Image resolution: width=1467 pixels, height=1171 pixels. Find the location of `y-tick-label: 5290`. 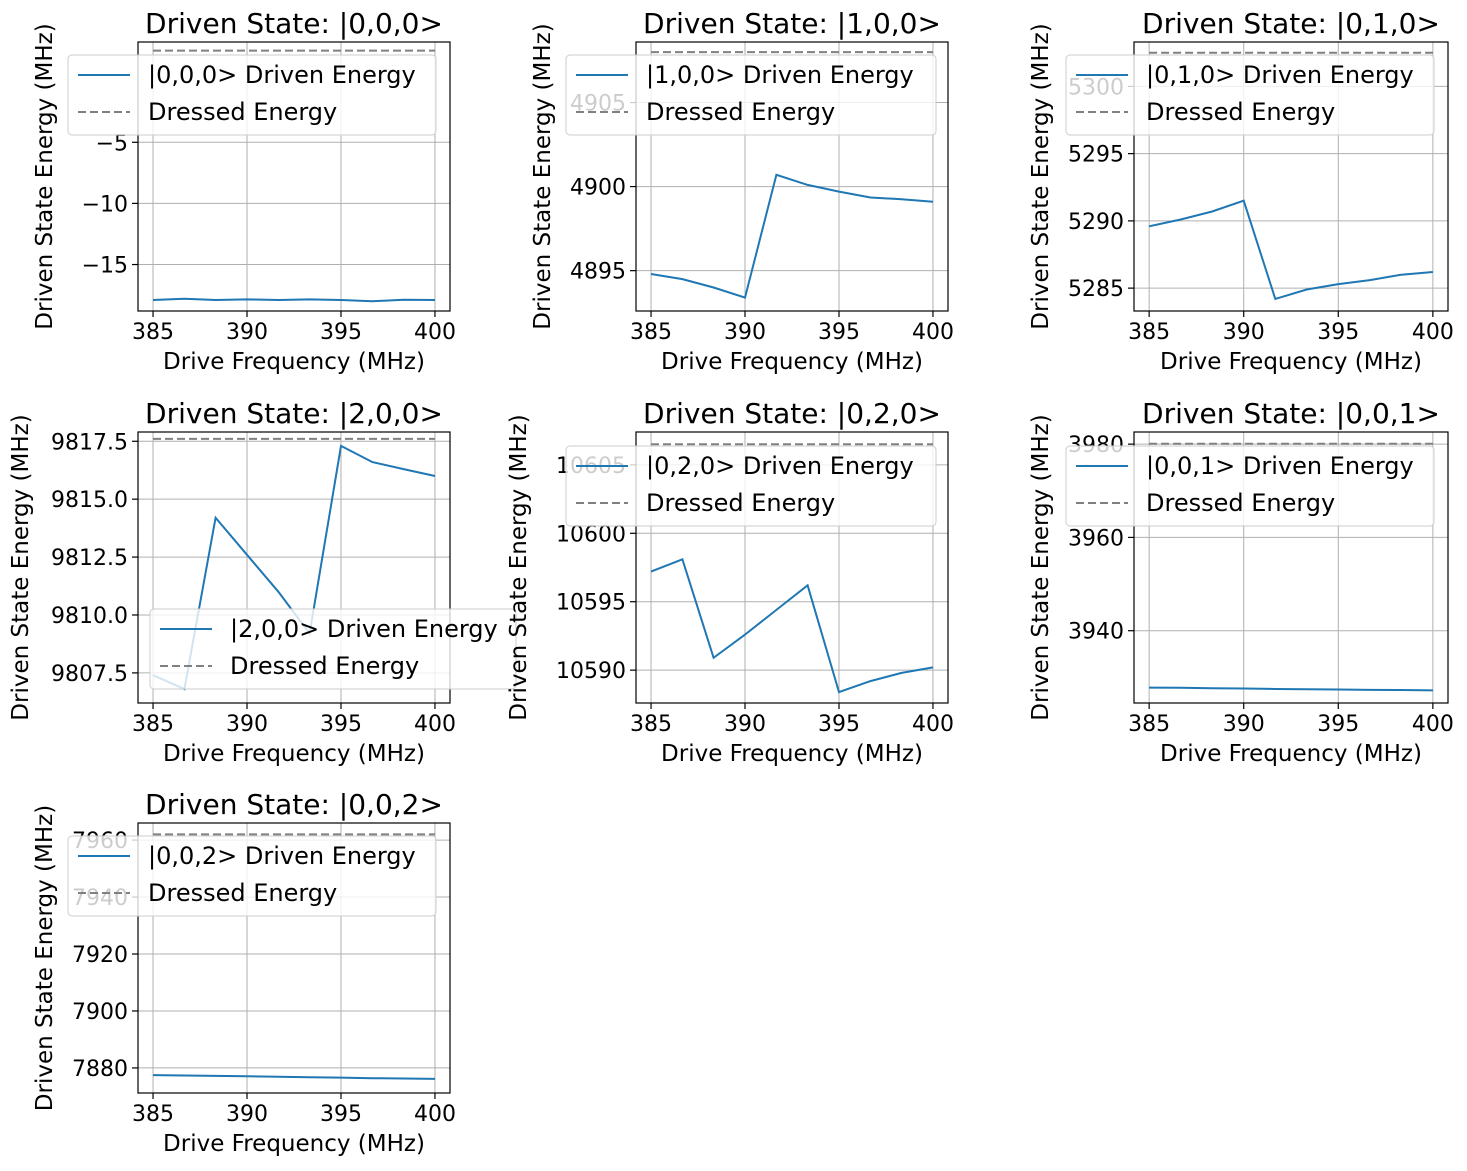

y-tick-label: 5290 is located at coordinates (1096, 222).